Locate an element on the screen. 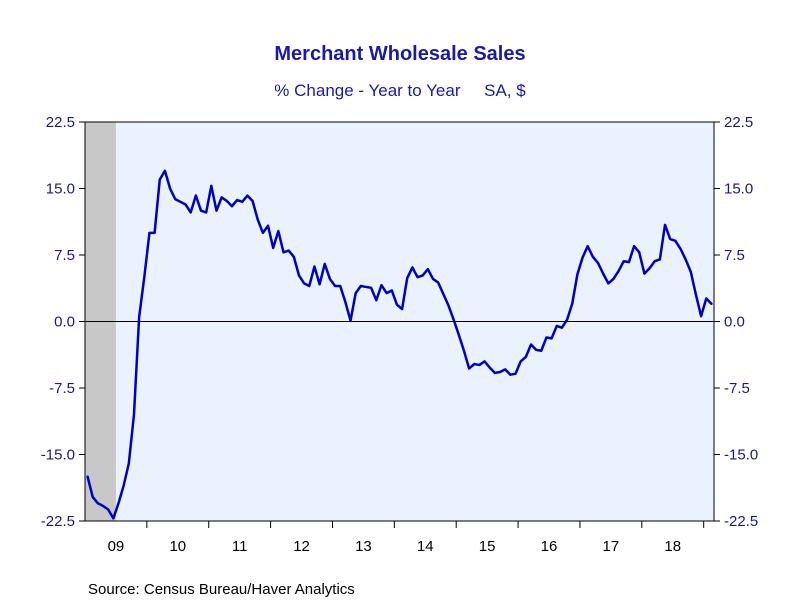  y-tick-label-right: -7.5 is located at coordinates (737, 388).